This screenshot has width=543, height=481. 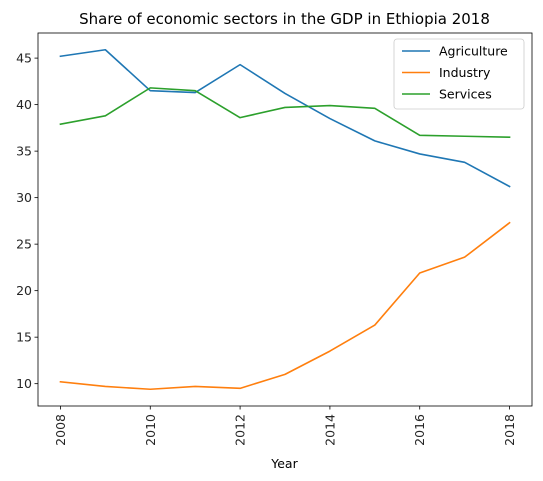 I want to click on legend: Agriculture Industry Services, so click(x=459, y=74).